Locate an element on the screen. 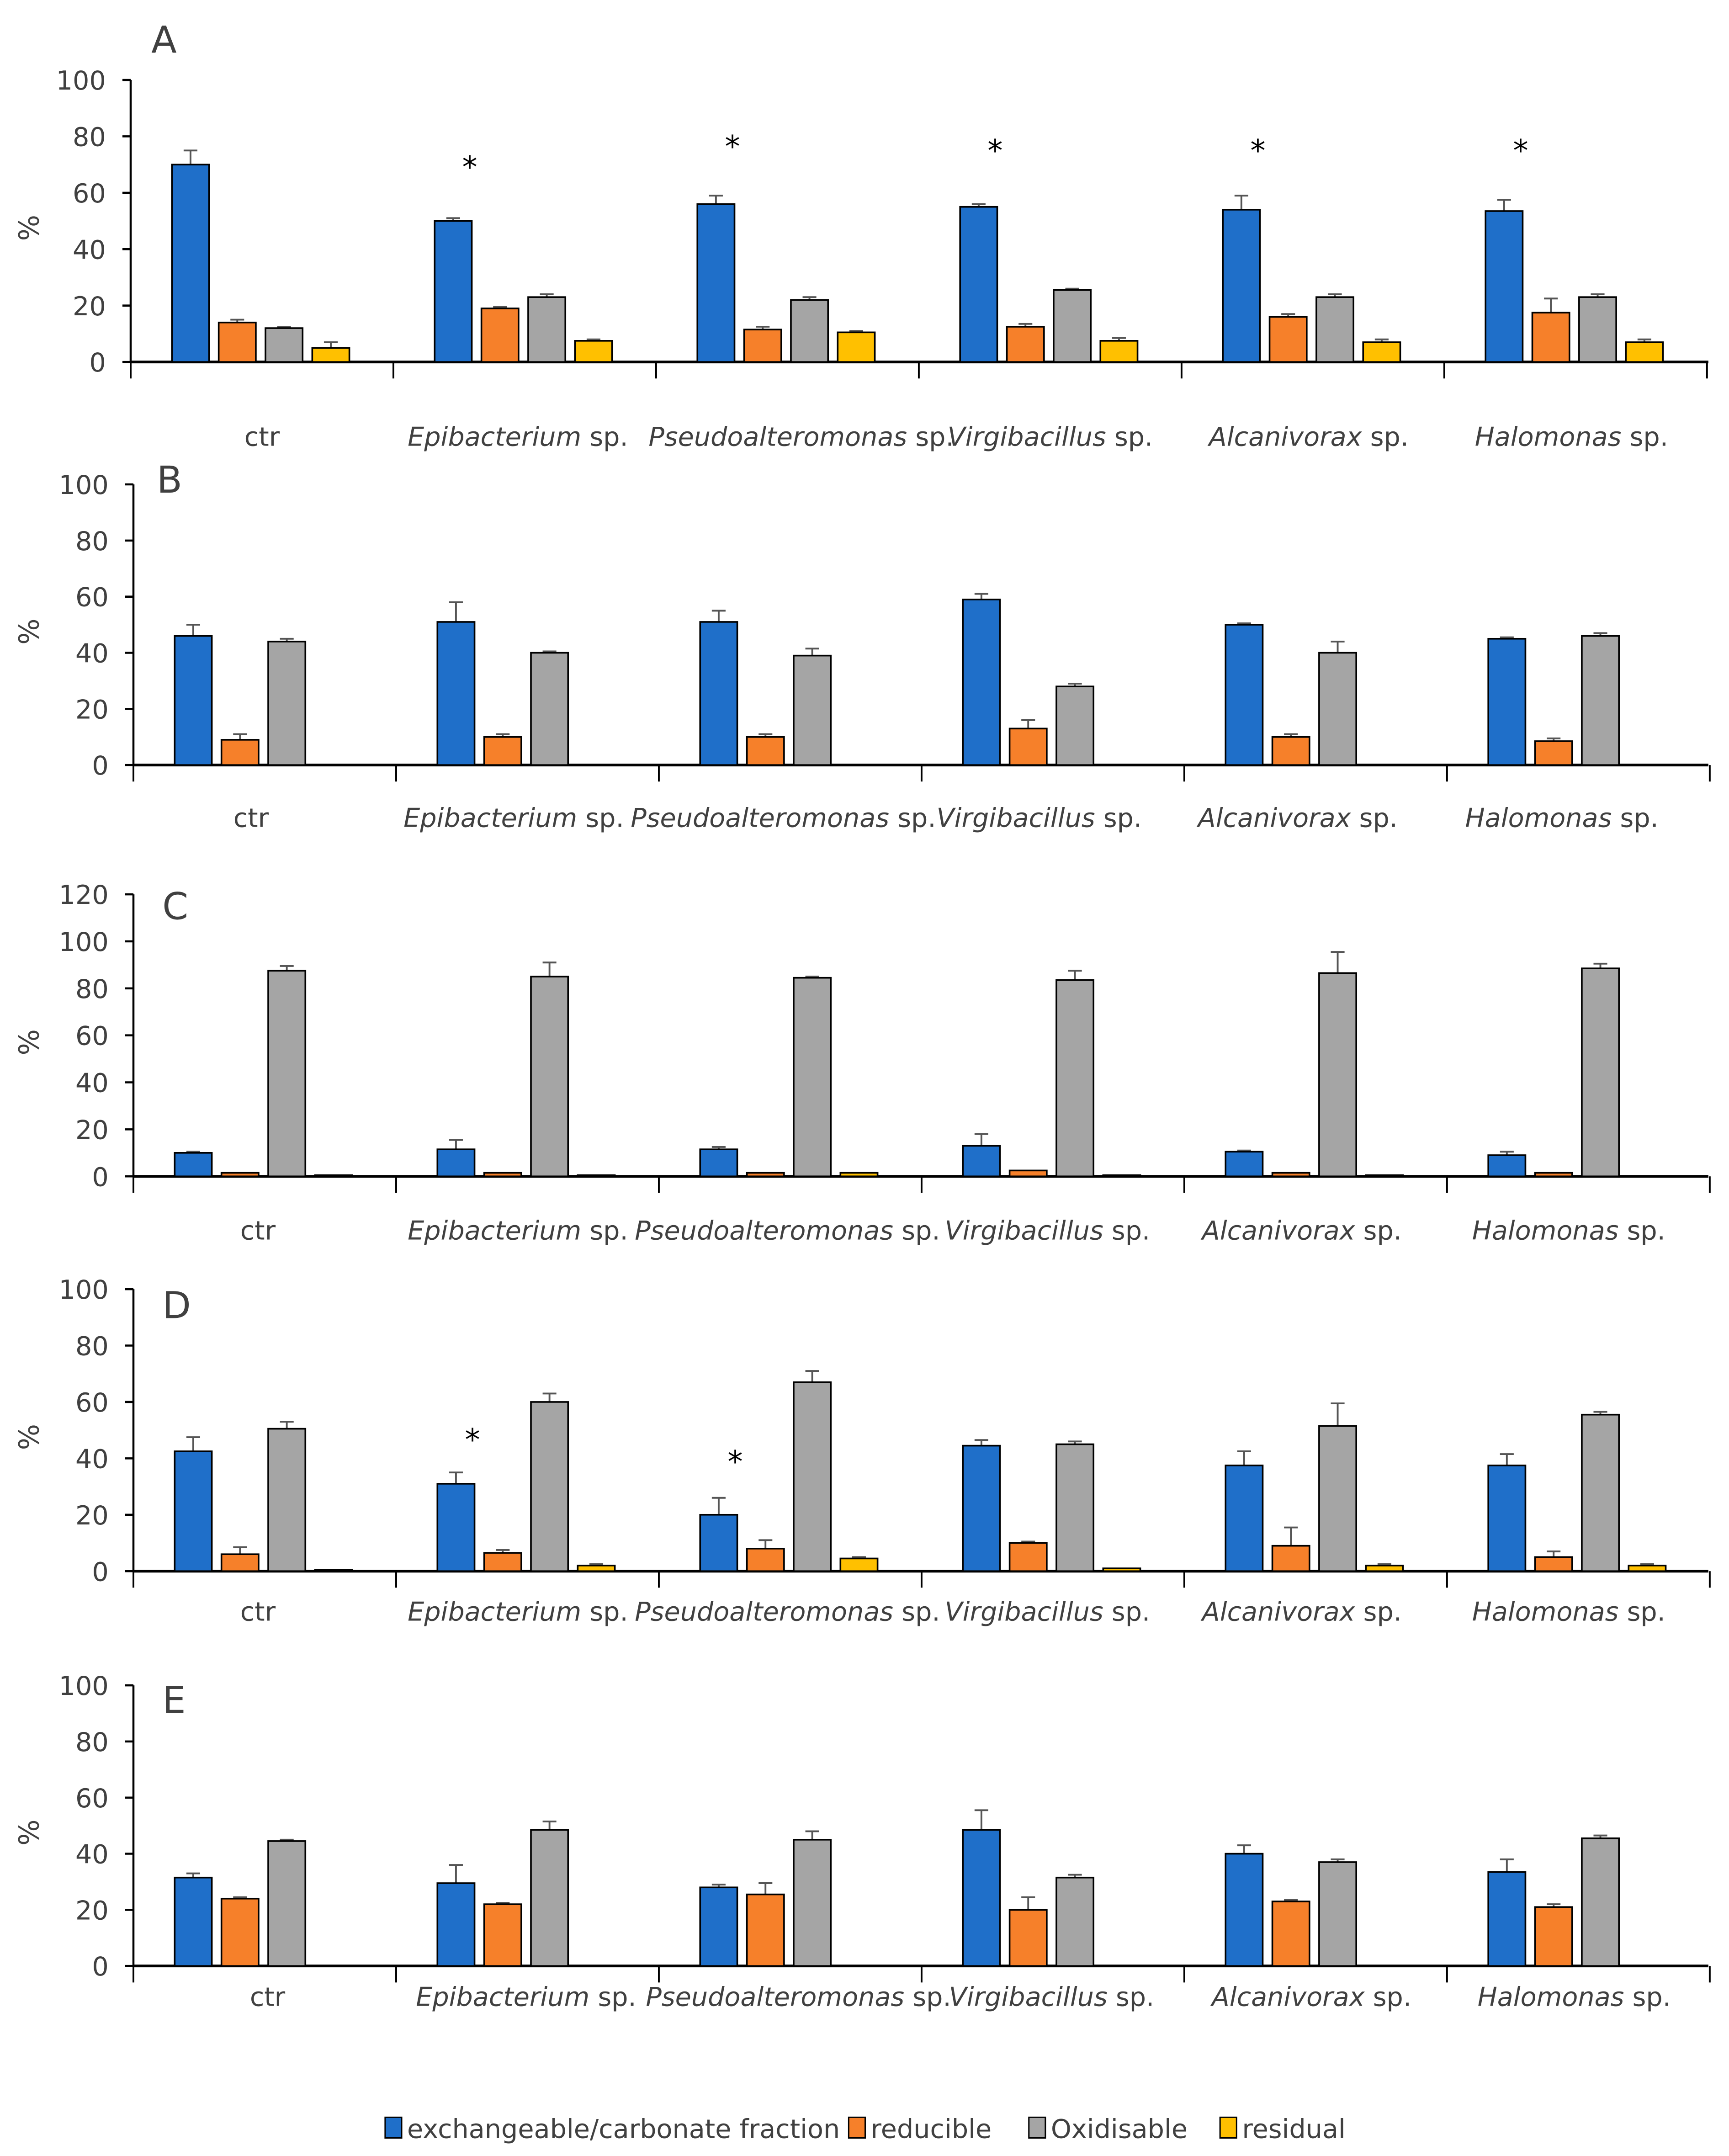 The image size is (1729, 2156). y-axis-label: % is located at coordinates (29, 632).